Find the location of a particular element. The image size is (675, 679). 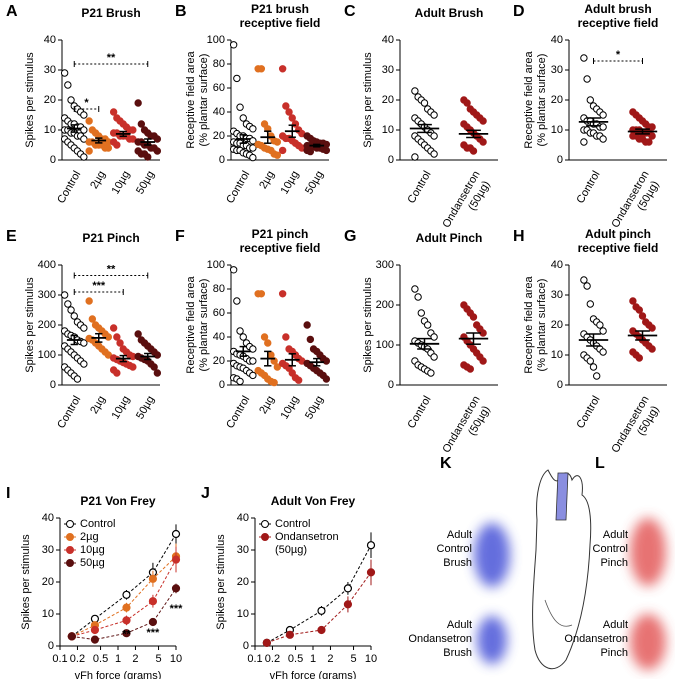

chart-title: Adult pinch is located at coordinates (618, 234).